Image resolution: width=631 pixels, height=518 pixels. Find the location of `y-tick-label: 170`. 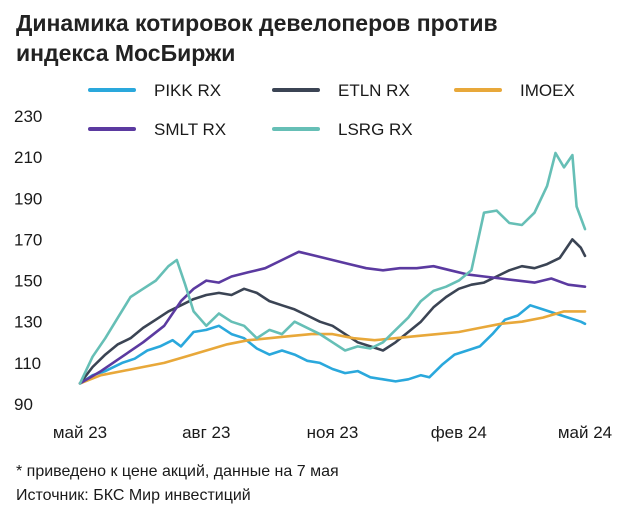

y-tick-label: 170 is located at coordinates (28, 239).